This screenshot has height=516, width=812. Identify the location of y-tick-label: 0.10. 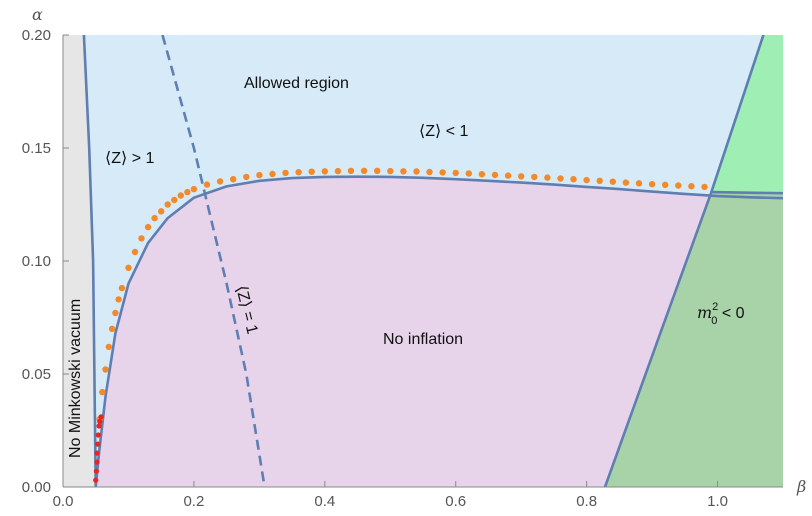
(36, 261).